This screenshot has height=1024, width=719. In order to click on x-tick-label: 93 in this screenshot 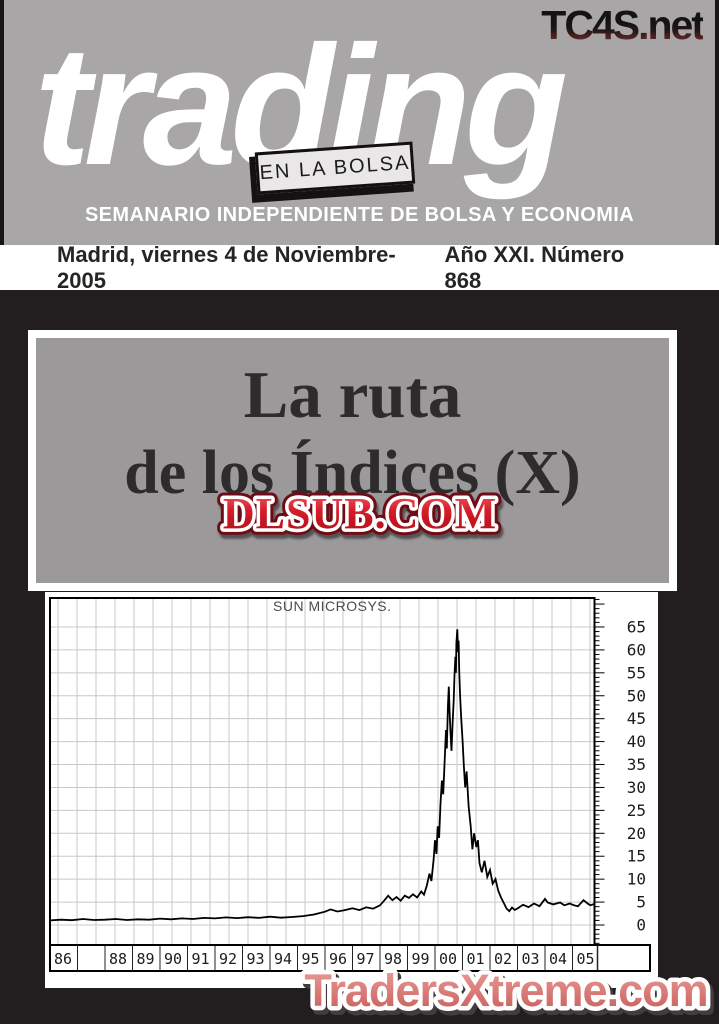, I will do `click(256, 959)`.